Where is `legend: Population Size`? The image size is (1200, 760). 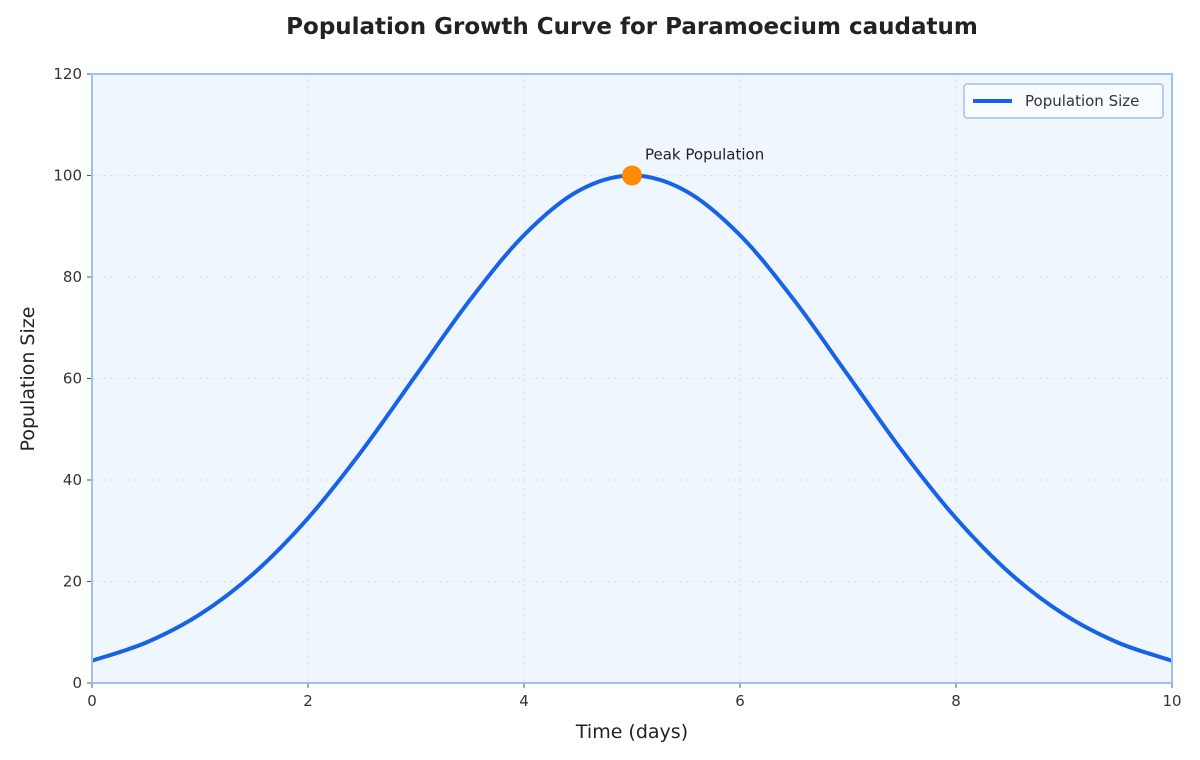 legend: Population Size is located at coordinates (1063, 101).